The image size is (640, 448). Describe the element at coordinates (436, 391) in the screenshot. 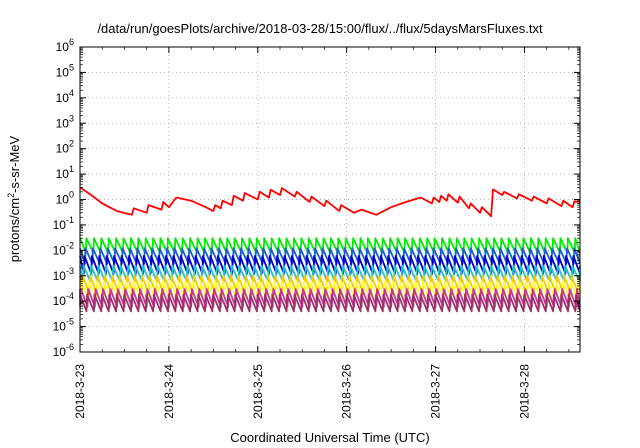

I see `x-tick-label: 2018-3-27` at that location.